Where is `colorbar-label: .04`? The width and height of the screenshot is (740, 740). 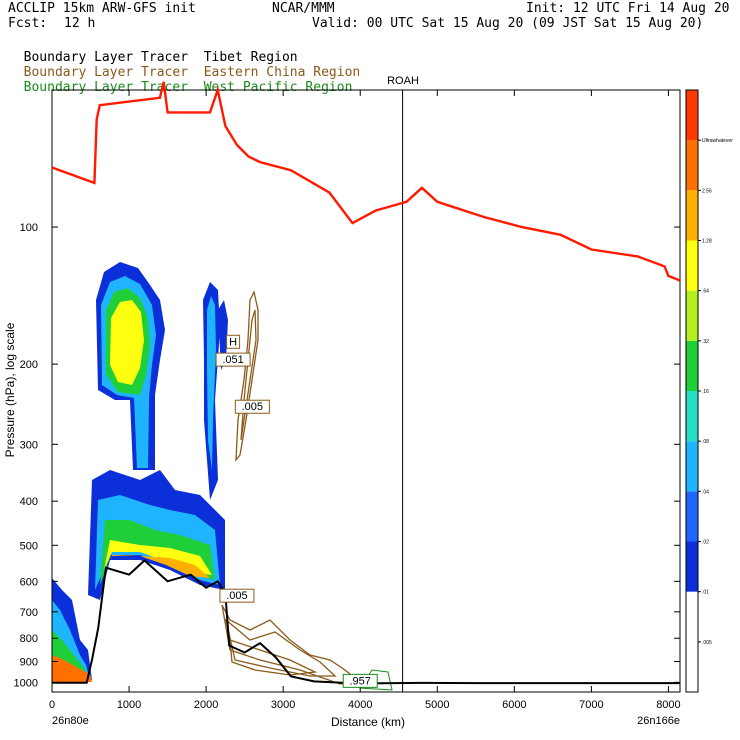 colorbar-label: .04 is located at coordinates (705, 492).